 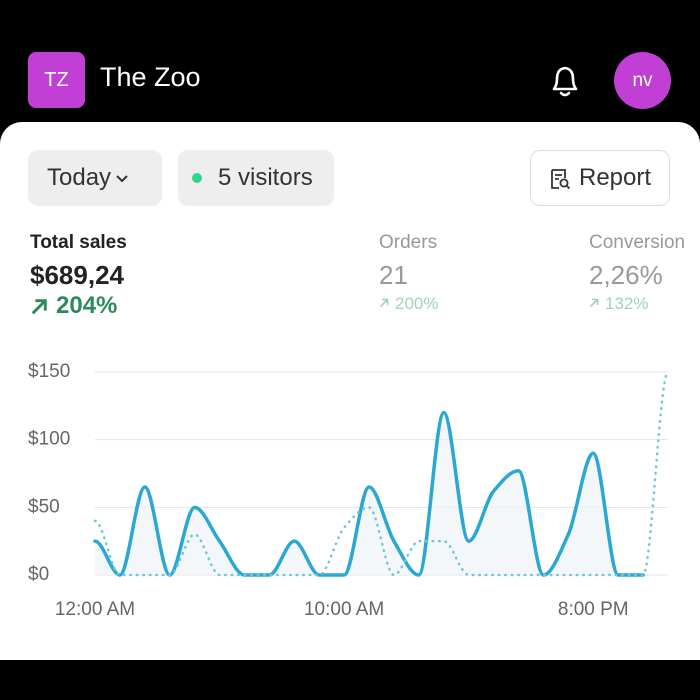 What do you see at coordinates (615, 177) in the screenshot?
I see `report-label: Report` at bounding box center [615, 177].